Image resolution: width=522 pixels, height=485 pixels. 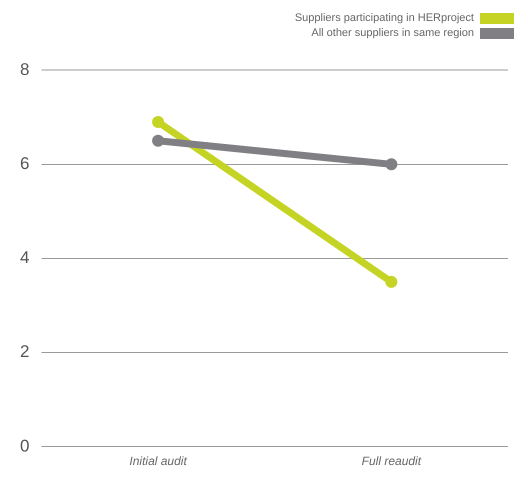 I want to click on y-tick-label: 0, so click(x=25, y=446).